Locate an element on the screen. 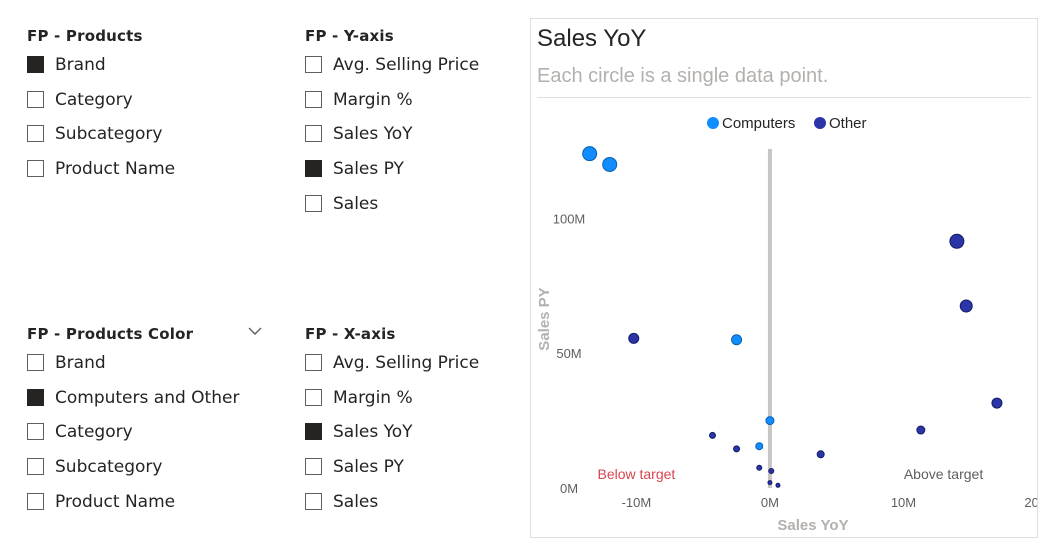 The image size is (1056, 556). y-tick-label: 100M is located at coordinates (569, 218).